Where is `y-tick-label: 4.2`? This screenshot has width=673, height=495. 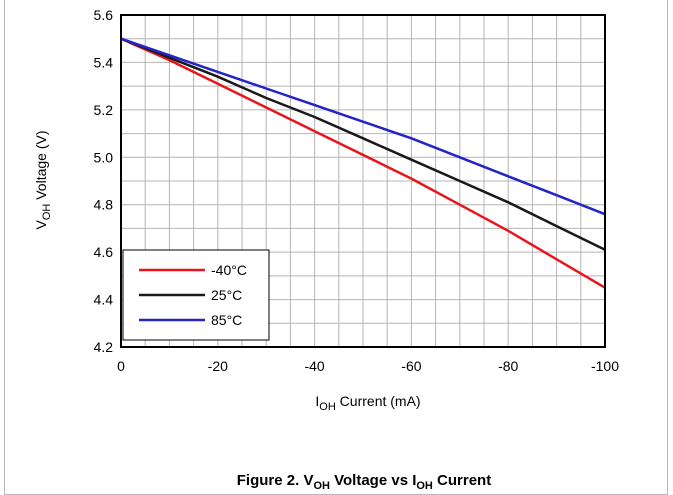
y-tick-label: 4.2 is located at coordinates (104, 347).